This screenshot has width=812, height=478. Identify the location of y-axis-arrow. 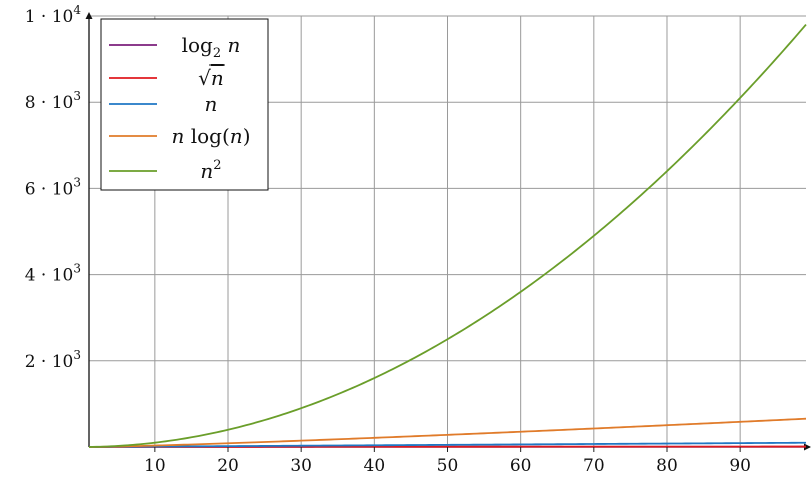
(89, 15).